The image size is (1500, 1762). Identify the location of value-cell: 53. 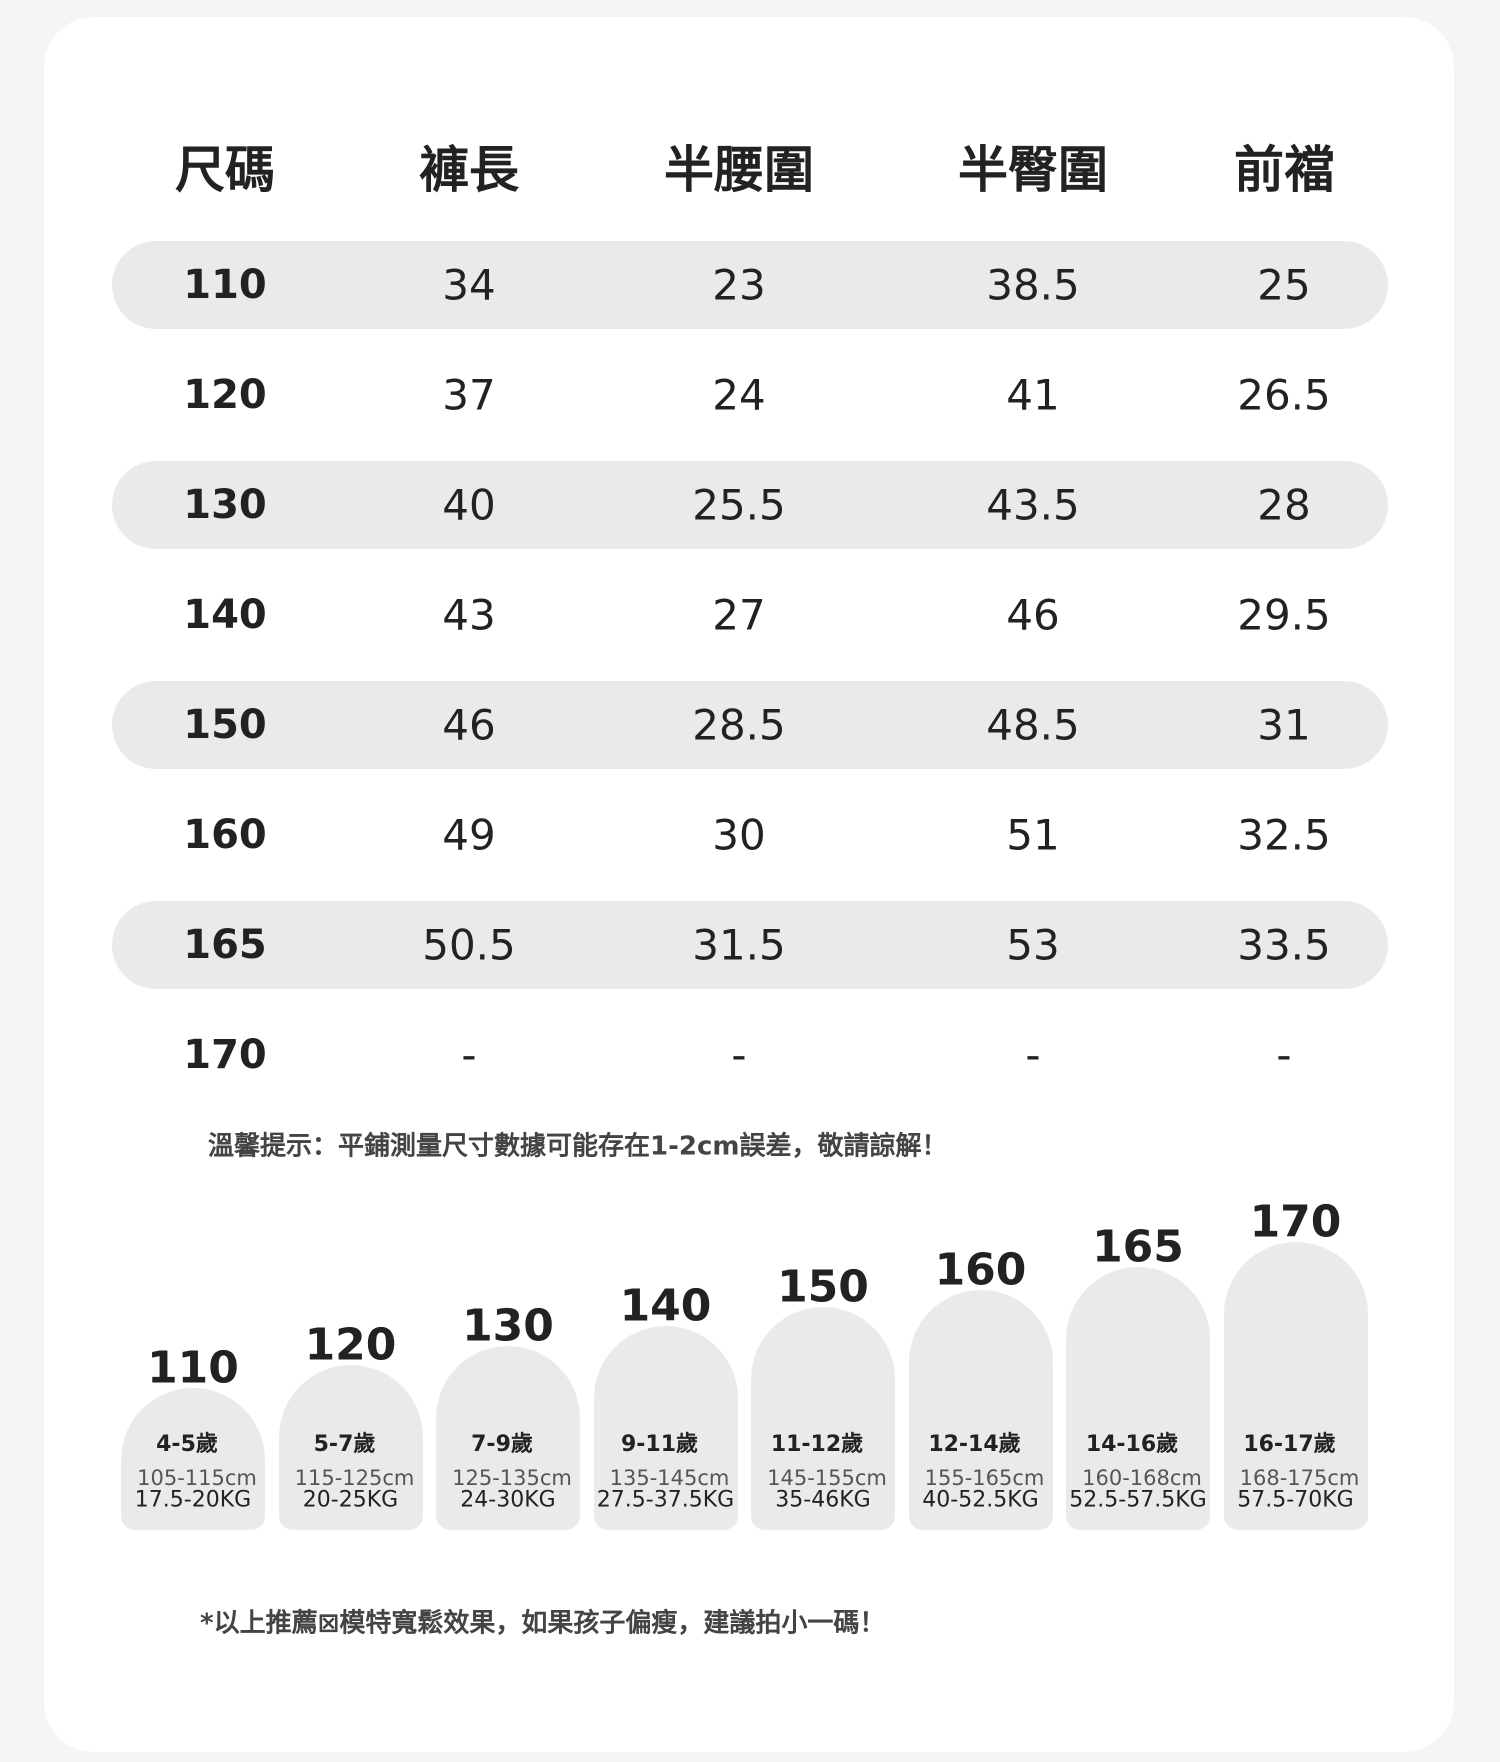
(1033, 945).